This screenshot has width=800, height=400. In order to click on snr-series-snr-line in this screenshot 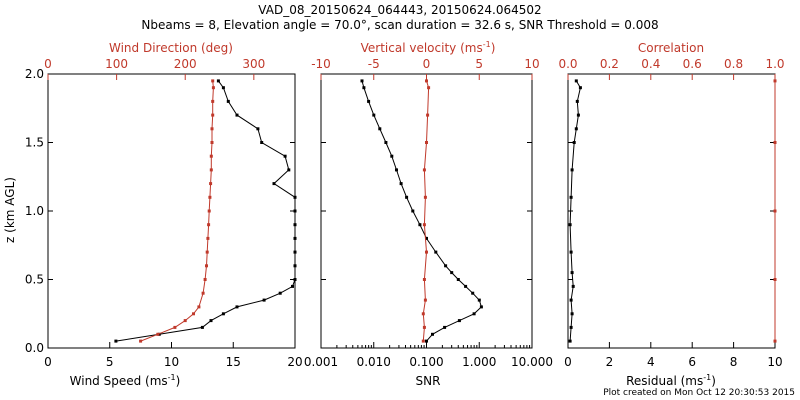, I will do `click(421, 211)`.